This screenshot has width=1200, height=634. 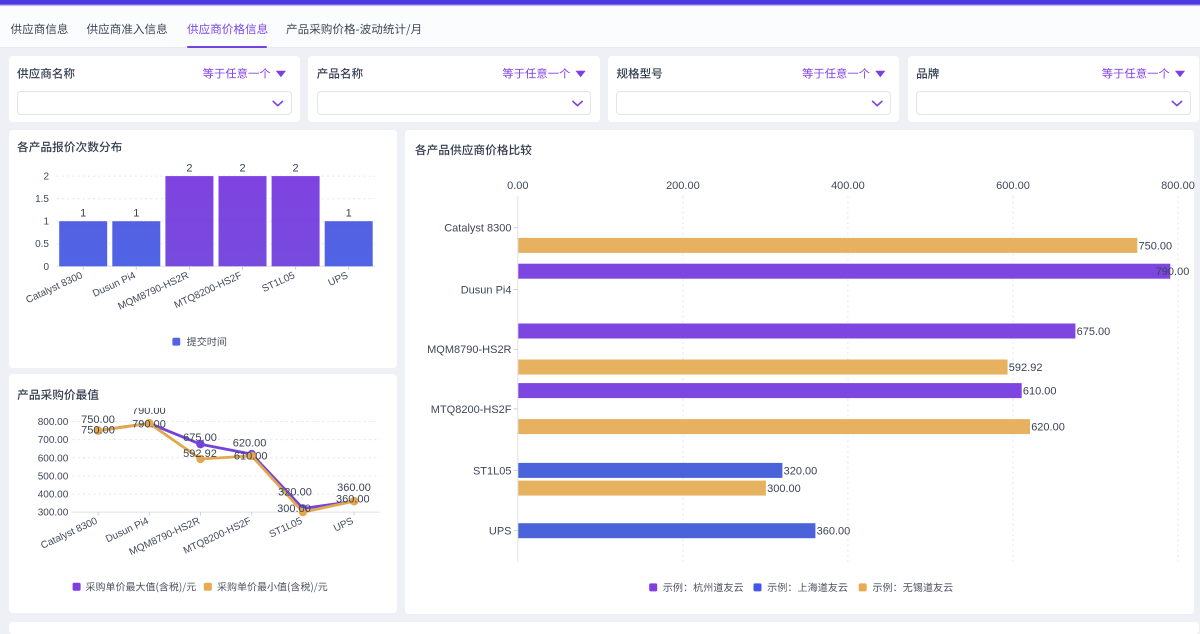 What do you see at coordinates (486, 290) in the screenshot?
I see `svg-text: Dusun Pi4` at bounding box center [486, 290].